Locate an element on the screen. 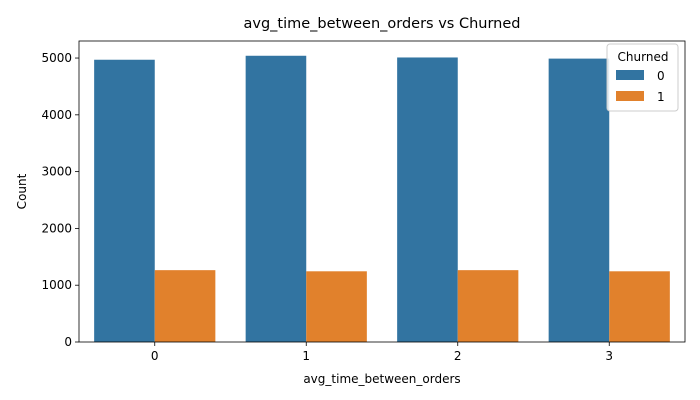 Image resolution: width=700 pixels, height=400 pixels. legend-label: 1 is located at coordinates (661, 97).